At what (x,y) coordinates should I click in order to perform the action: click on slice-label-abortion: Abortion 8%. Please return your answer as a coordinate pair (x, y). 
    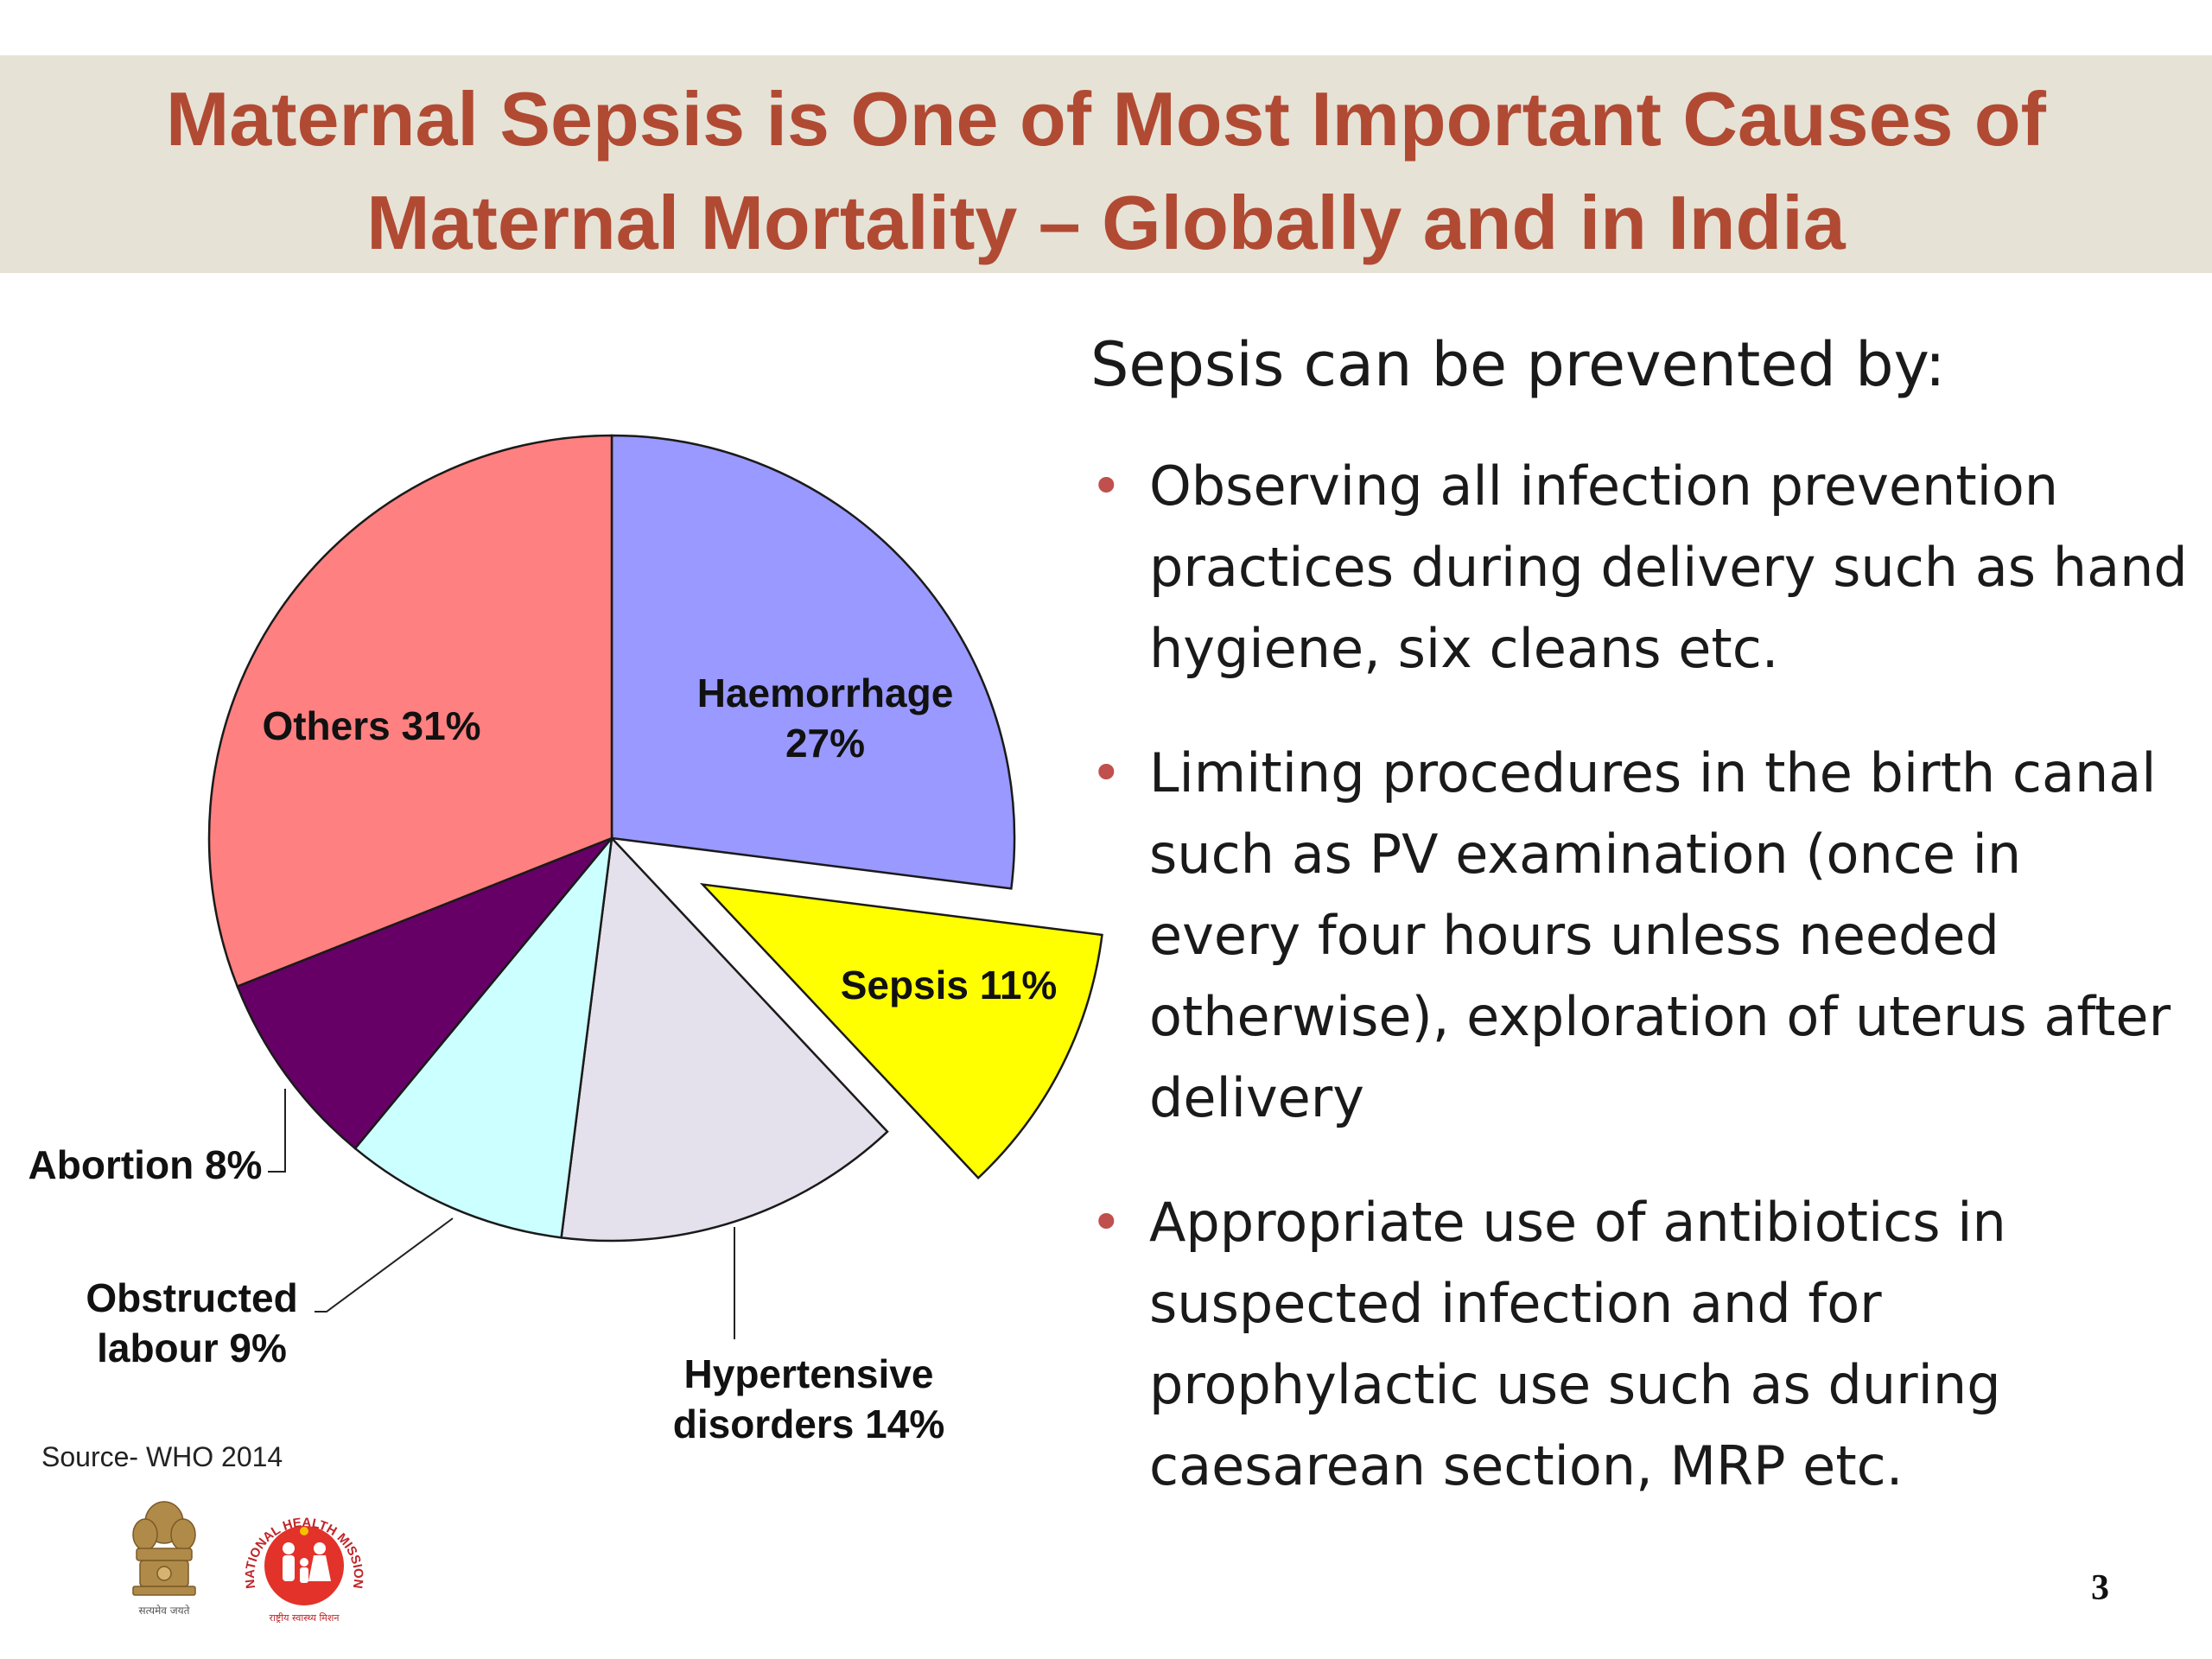
    Looking at the image, I should click on (146, 1164).